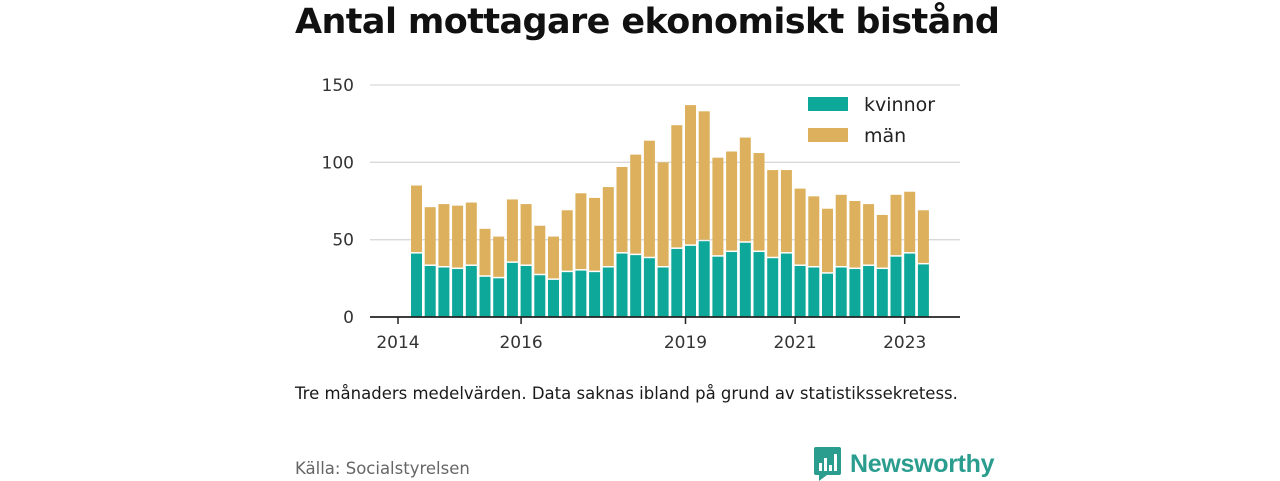 This screenshot has width=1280, height=481. What do you see at coordinates (397, 343) in the screenshot?
I see `x-tick-label: 2014` at bounding box center [397, 343].